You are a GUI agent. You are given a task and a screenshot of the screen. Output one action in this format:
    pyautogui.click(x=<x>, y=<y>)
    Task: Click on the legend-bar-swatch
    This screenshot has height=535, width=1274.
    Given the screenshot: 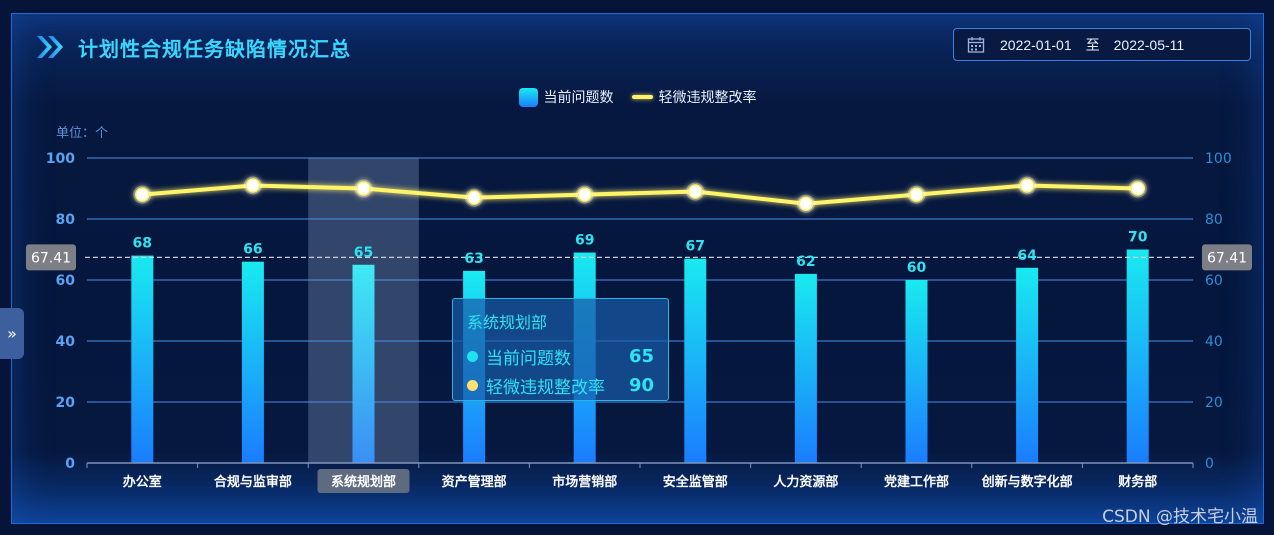 What is the action you would take?
    pyautogui.click(x=528, y=97)
    